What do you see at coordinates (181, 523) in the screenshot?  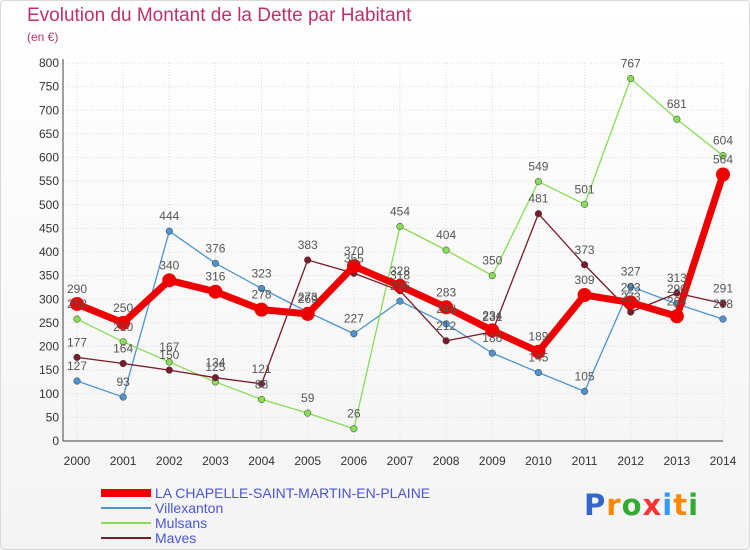 I see `legend-label: Mulsans` at bounding box center [181, 523].